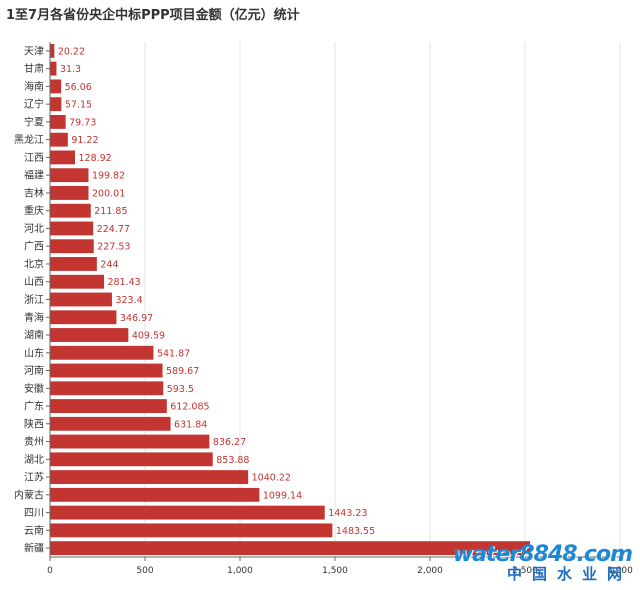  I want to click on data-label: 56.06, so click(78, 87).